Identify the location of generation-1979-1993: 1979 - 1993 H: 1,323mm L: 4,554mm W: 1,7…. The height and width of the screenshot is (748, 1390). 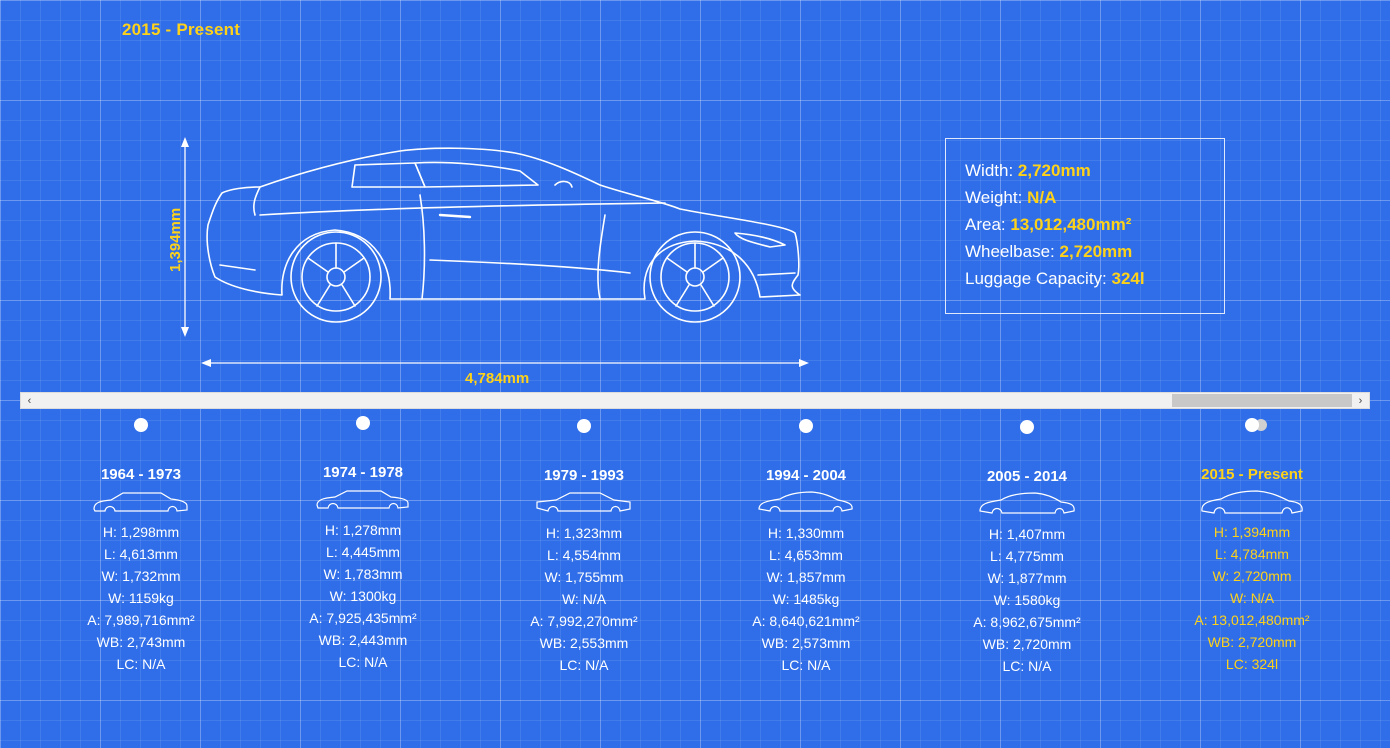
(584, 547).